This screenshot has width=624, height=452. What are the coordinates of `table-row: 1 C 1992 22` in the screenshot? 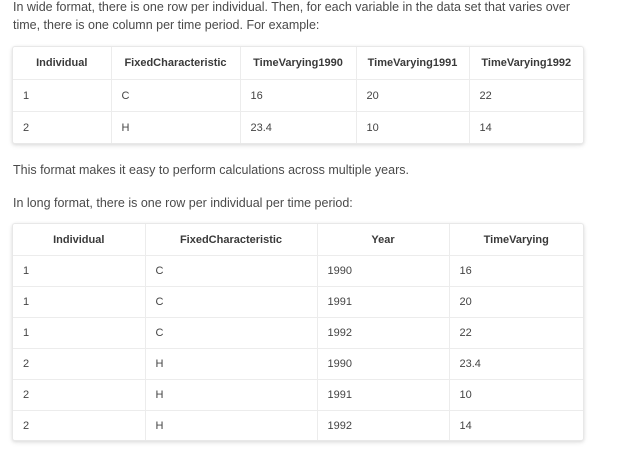 It's located at (298, 333).